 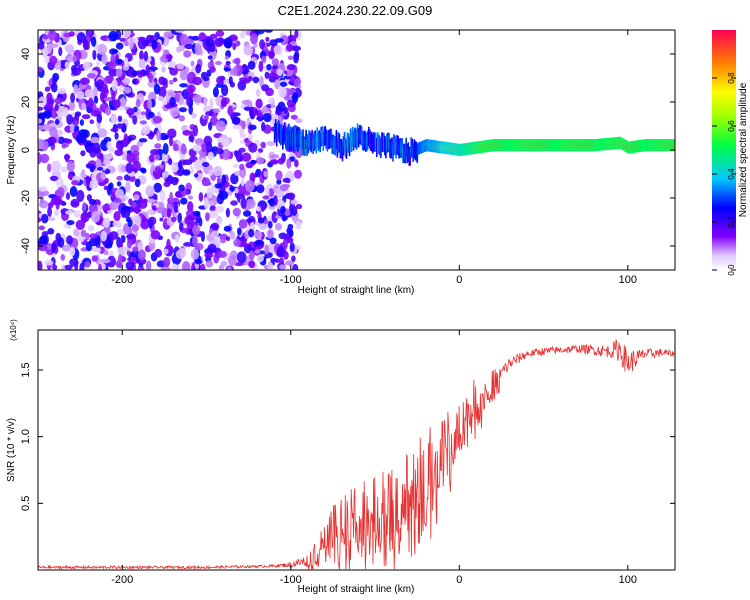 What do you see at coordinates (122, 580) in the screenshot?
I see `x-tick-label: -200` at bounding box center [122, 580].